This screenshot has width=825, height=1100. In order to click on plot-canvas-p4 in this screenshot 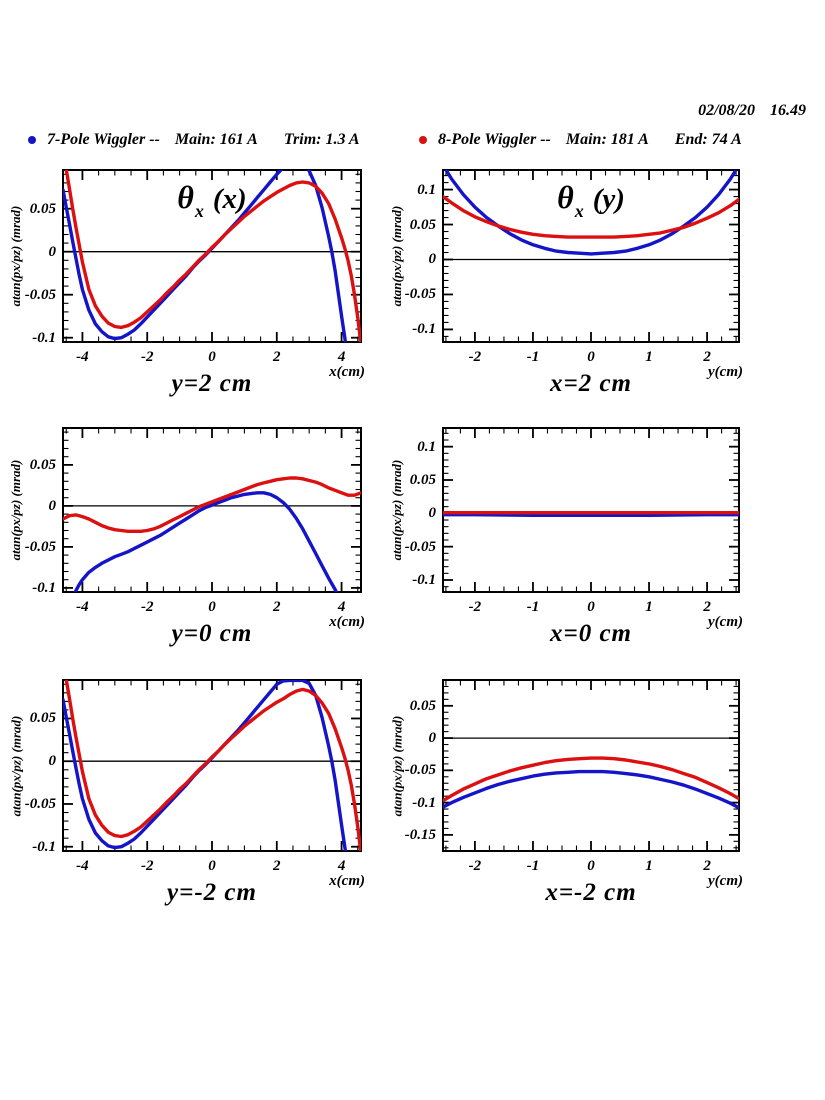, I will do `click(591, 510)`.